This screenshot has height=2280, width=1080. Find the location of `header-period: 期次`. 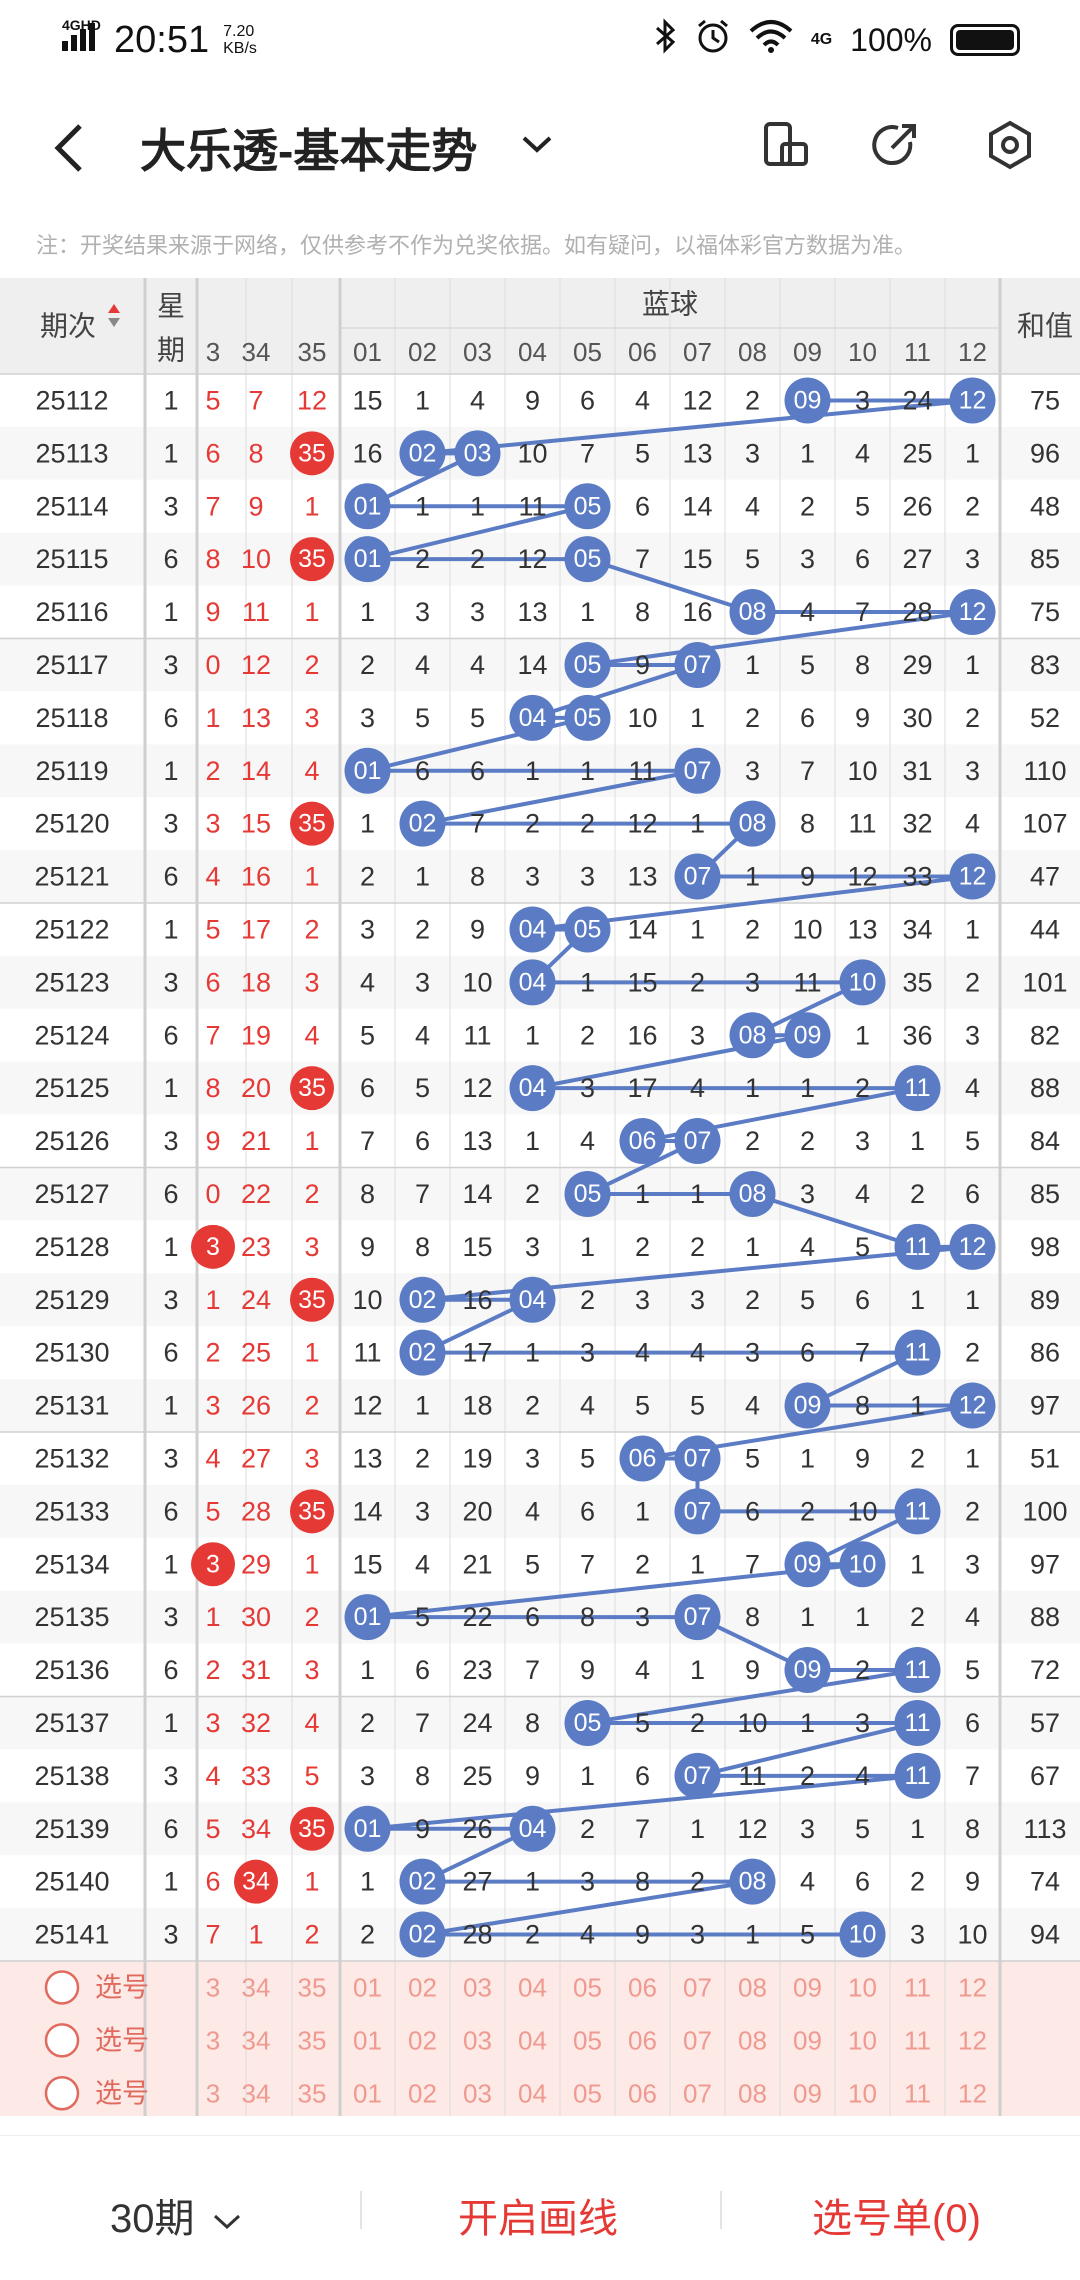

header-period: 期次 is located at coordinates (68, 326).